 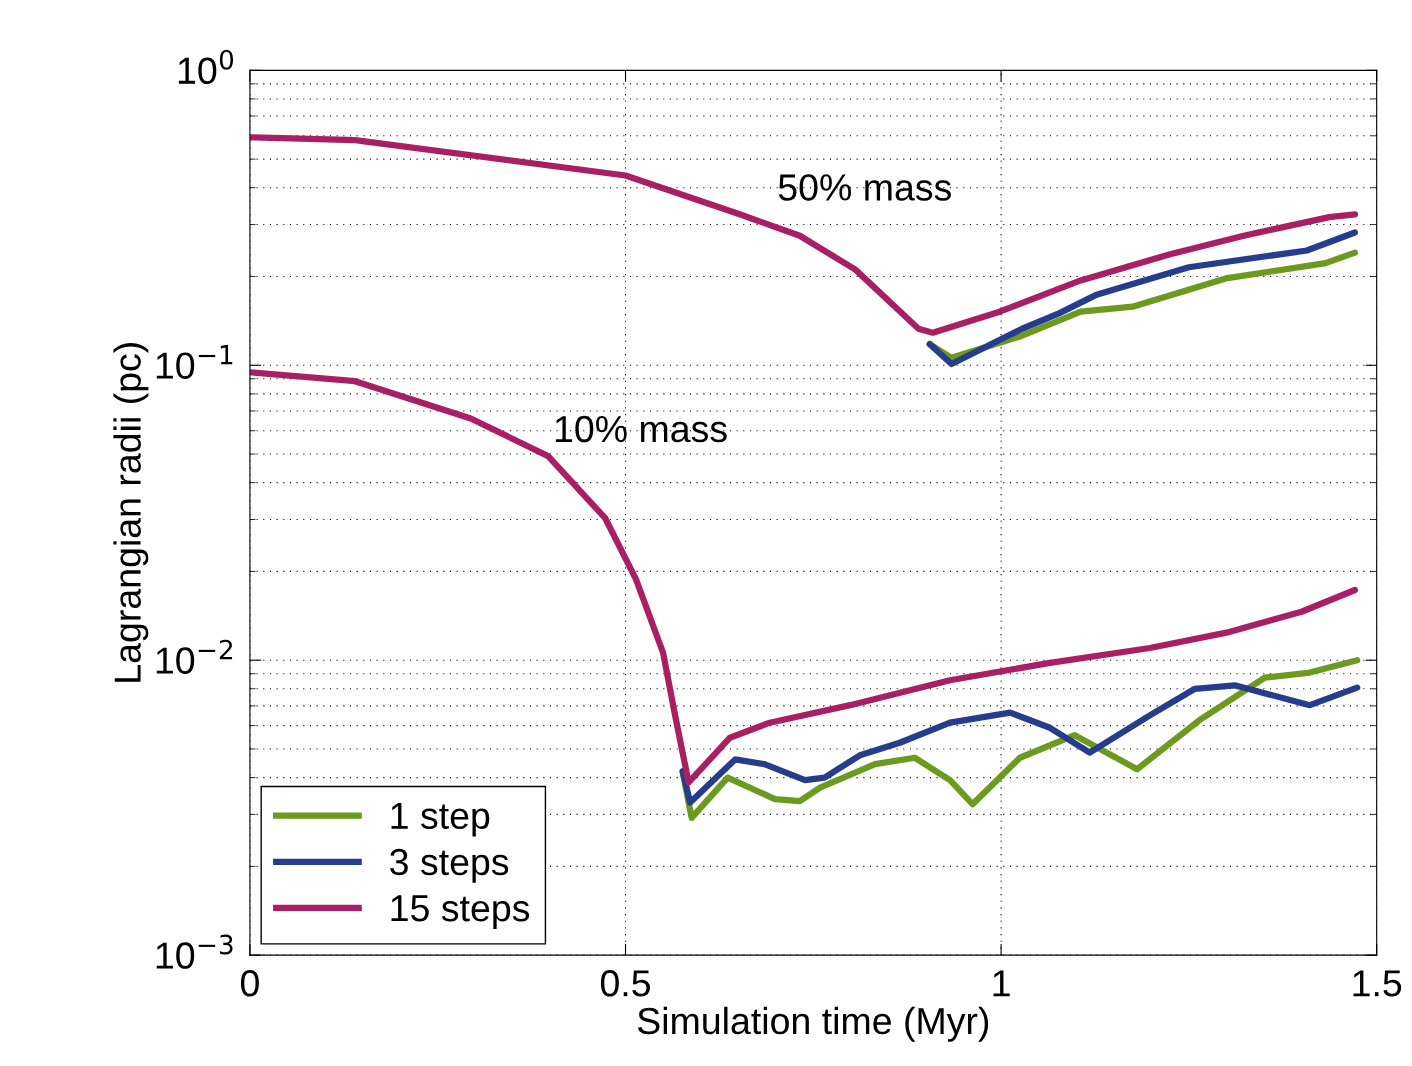 I want to click on x-axis-title: Simulation time (Myr), so click(x=813, y=1024).